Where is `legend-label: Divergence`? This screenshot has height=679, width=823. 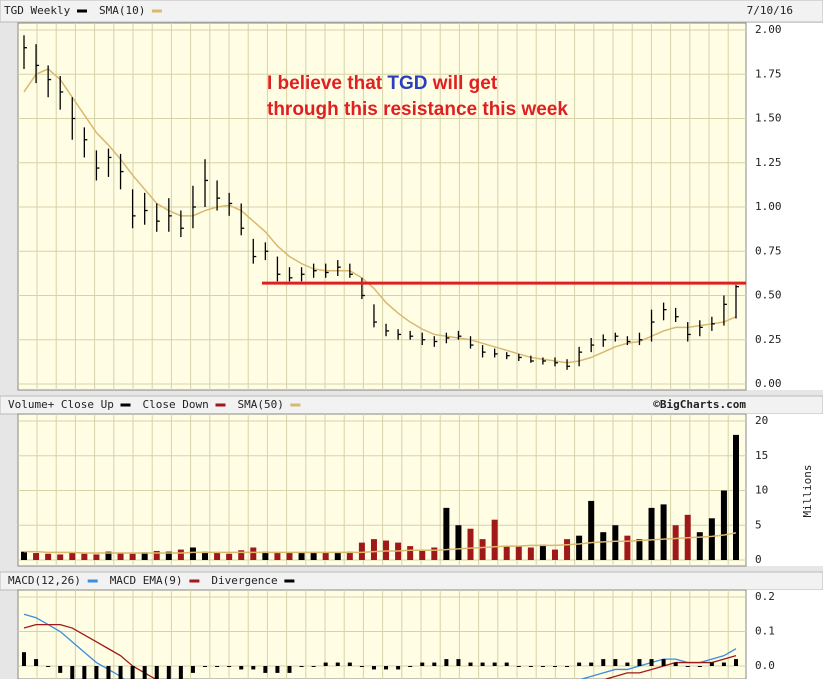
legend-label: Divergence is located at coordinates (244, 580).